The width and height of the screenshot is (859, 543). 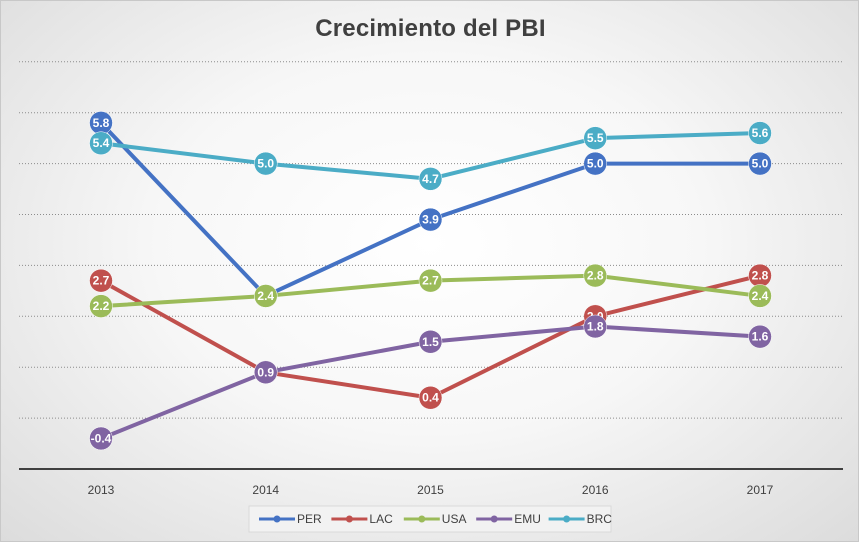 I want to click on legend-label-brc: BRC, so click(x=600, y=519).